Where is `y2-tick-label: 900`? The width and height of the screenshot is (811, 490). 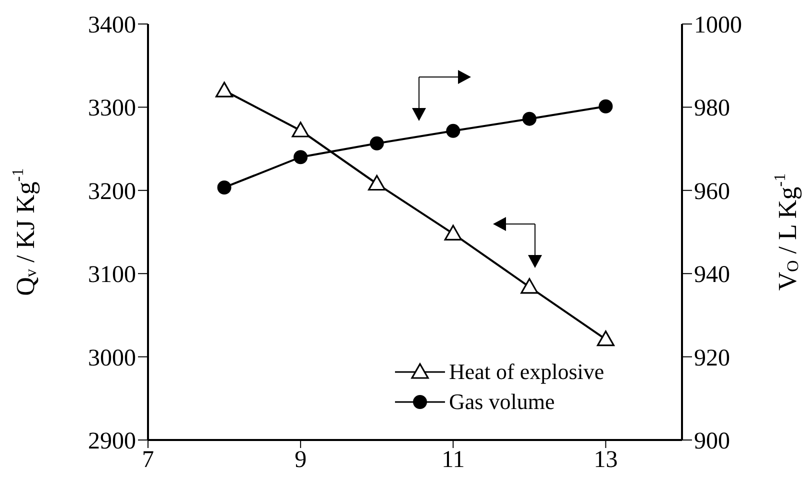 y2-tick-label: 900 is located at coordinates (712, 441).